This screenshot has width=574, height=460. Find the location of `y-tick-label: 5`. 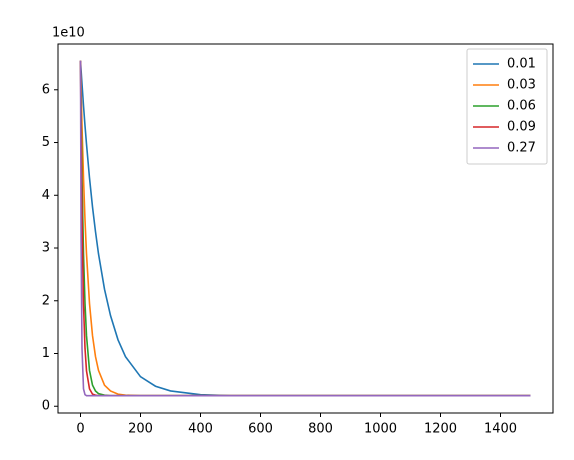

y-tick-label: 5 is located at coordinates (46, 142).